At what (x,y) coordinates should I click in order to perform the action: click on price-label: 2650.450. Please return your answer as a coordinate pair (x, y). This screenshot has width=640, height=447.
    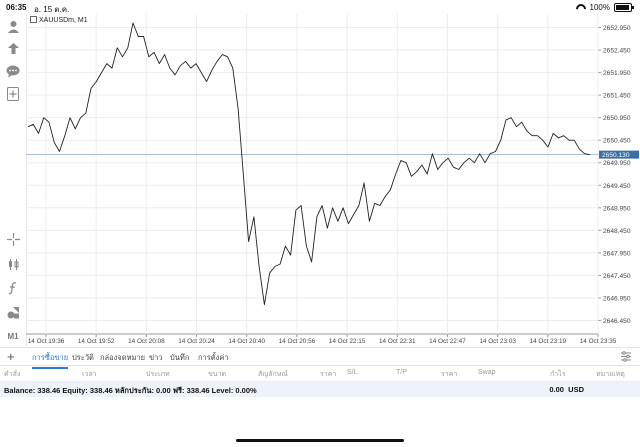
    Looking at the image, I should click on (617, 141).